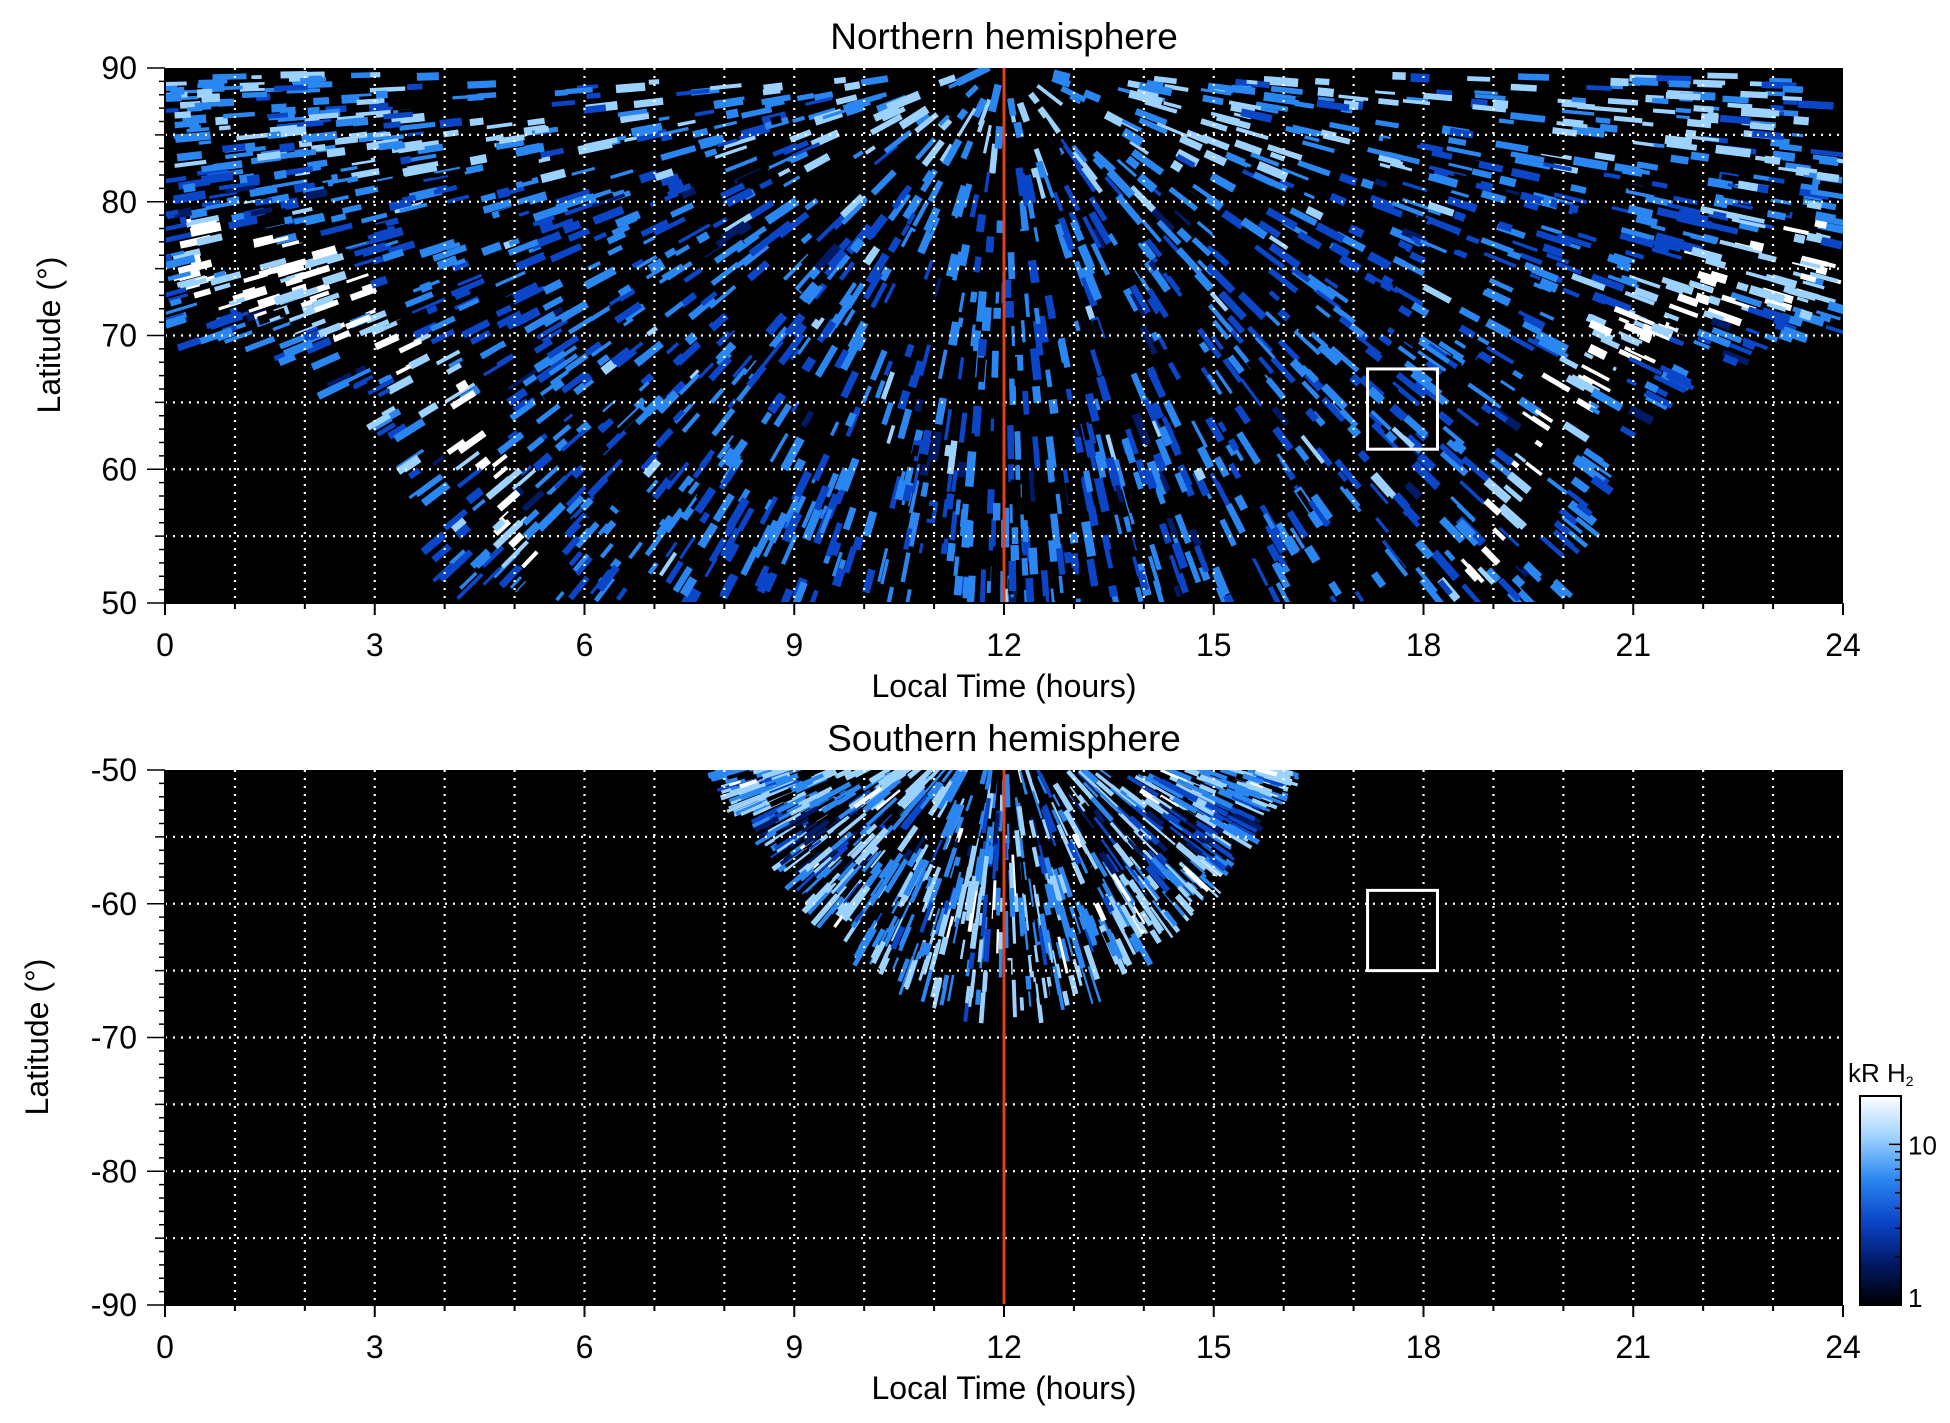 The width and height of the screenshot is (1950, 1423). I want to click on x-tick-label: 9, so click(794, 645).